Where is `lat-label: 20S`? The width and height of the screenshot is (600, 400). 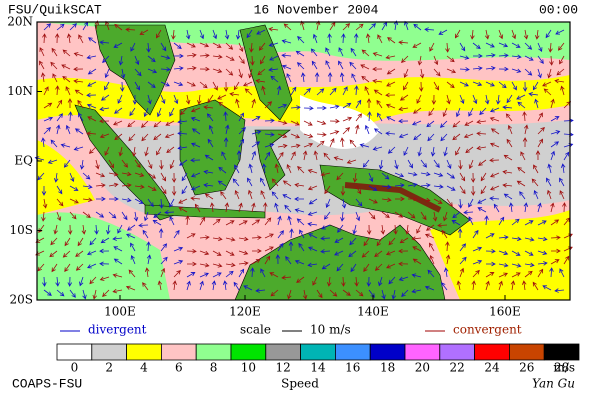 lat-label: 20S is located at coordinates (22, 300).